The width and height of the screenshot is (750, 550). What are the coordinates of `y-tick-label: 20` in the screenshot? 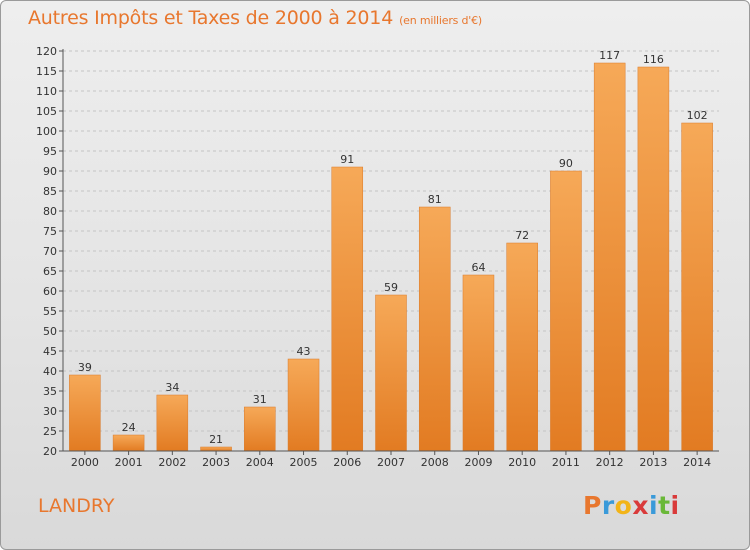 It's located at (50, 451).